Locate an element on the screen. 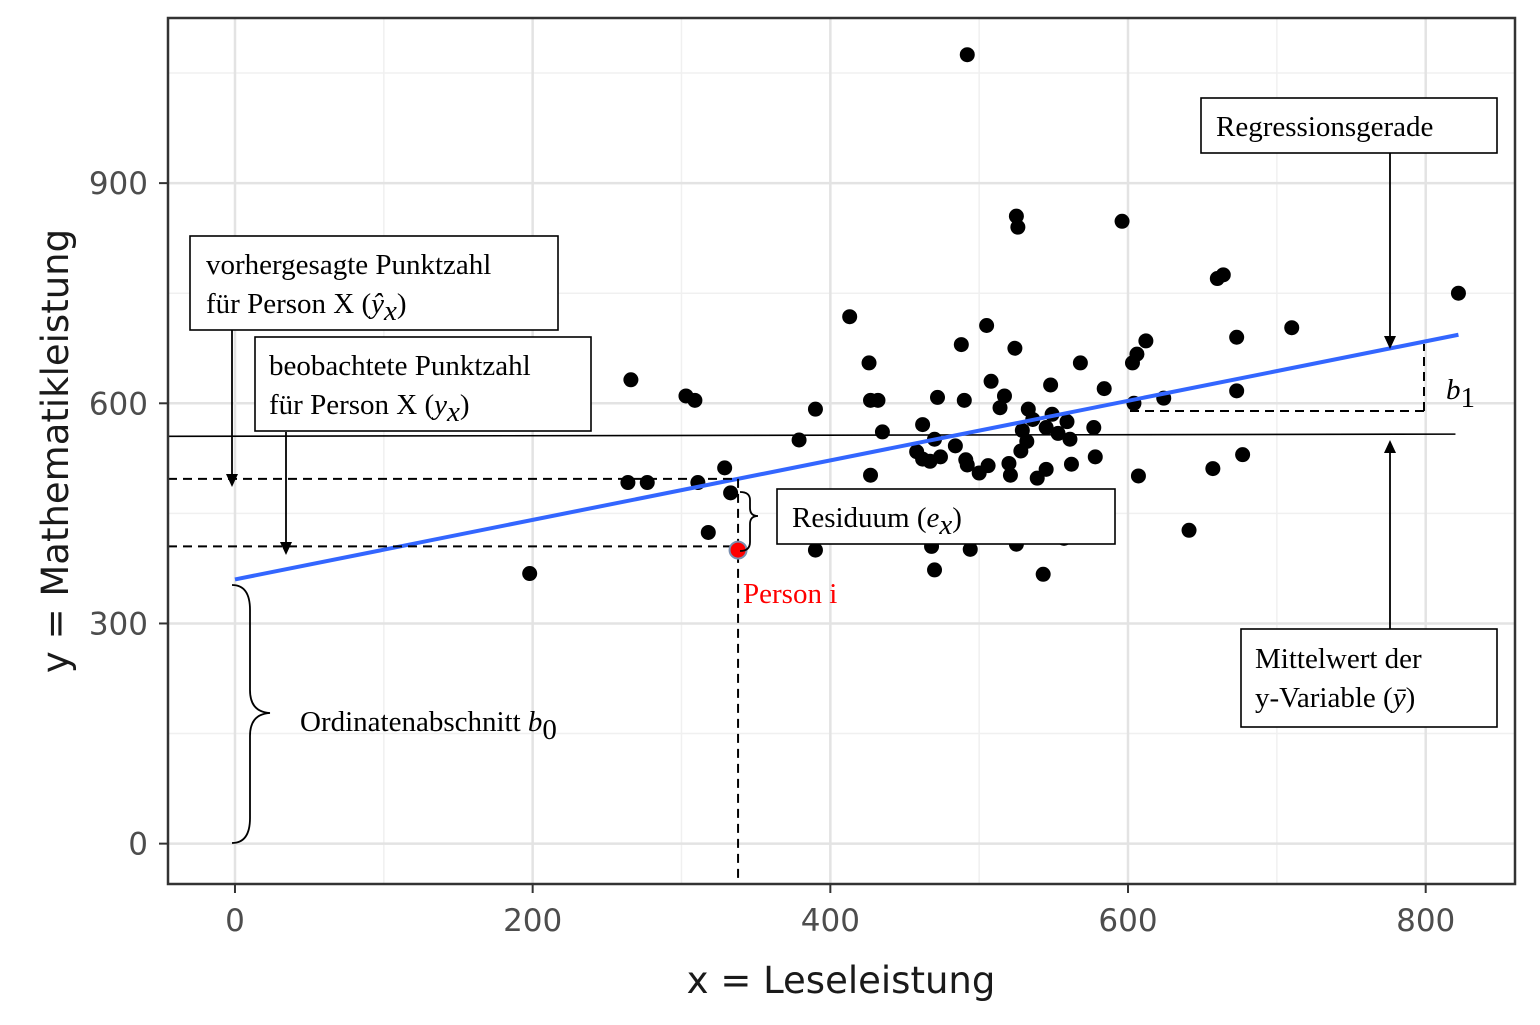 Image resolution: width=1540 pixels, height=1025 pixels. observed-label-line2: für Person X (yx) is located at coordinates (369, 408).